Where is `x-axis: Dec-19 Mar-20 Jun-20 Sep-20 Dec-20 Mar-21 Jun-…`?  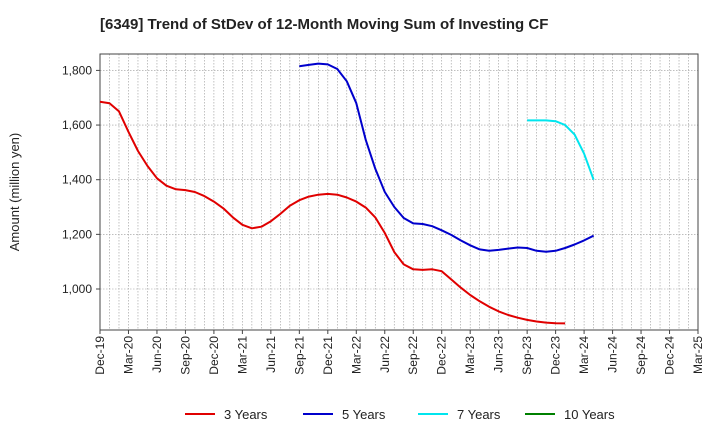
x-axis: Dec-19 Mar-20 Jun-20 Sep-20 Dec-20 Mar-21 Jun-… is located at coordinates (399, 352).